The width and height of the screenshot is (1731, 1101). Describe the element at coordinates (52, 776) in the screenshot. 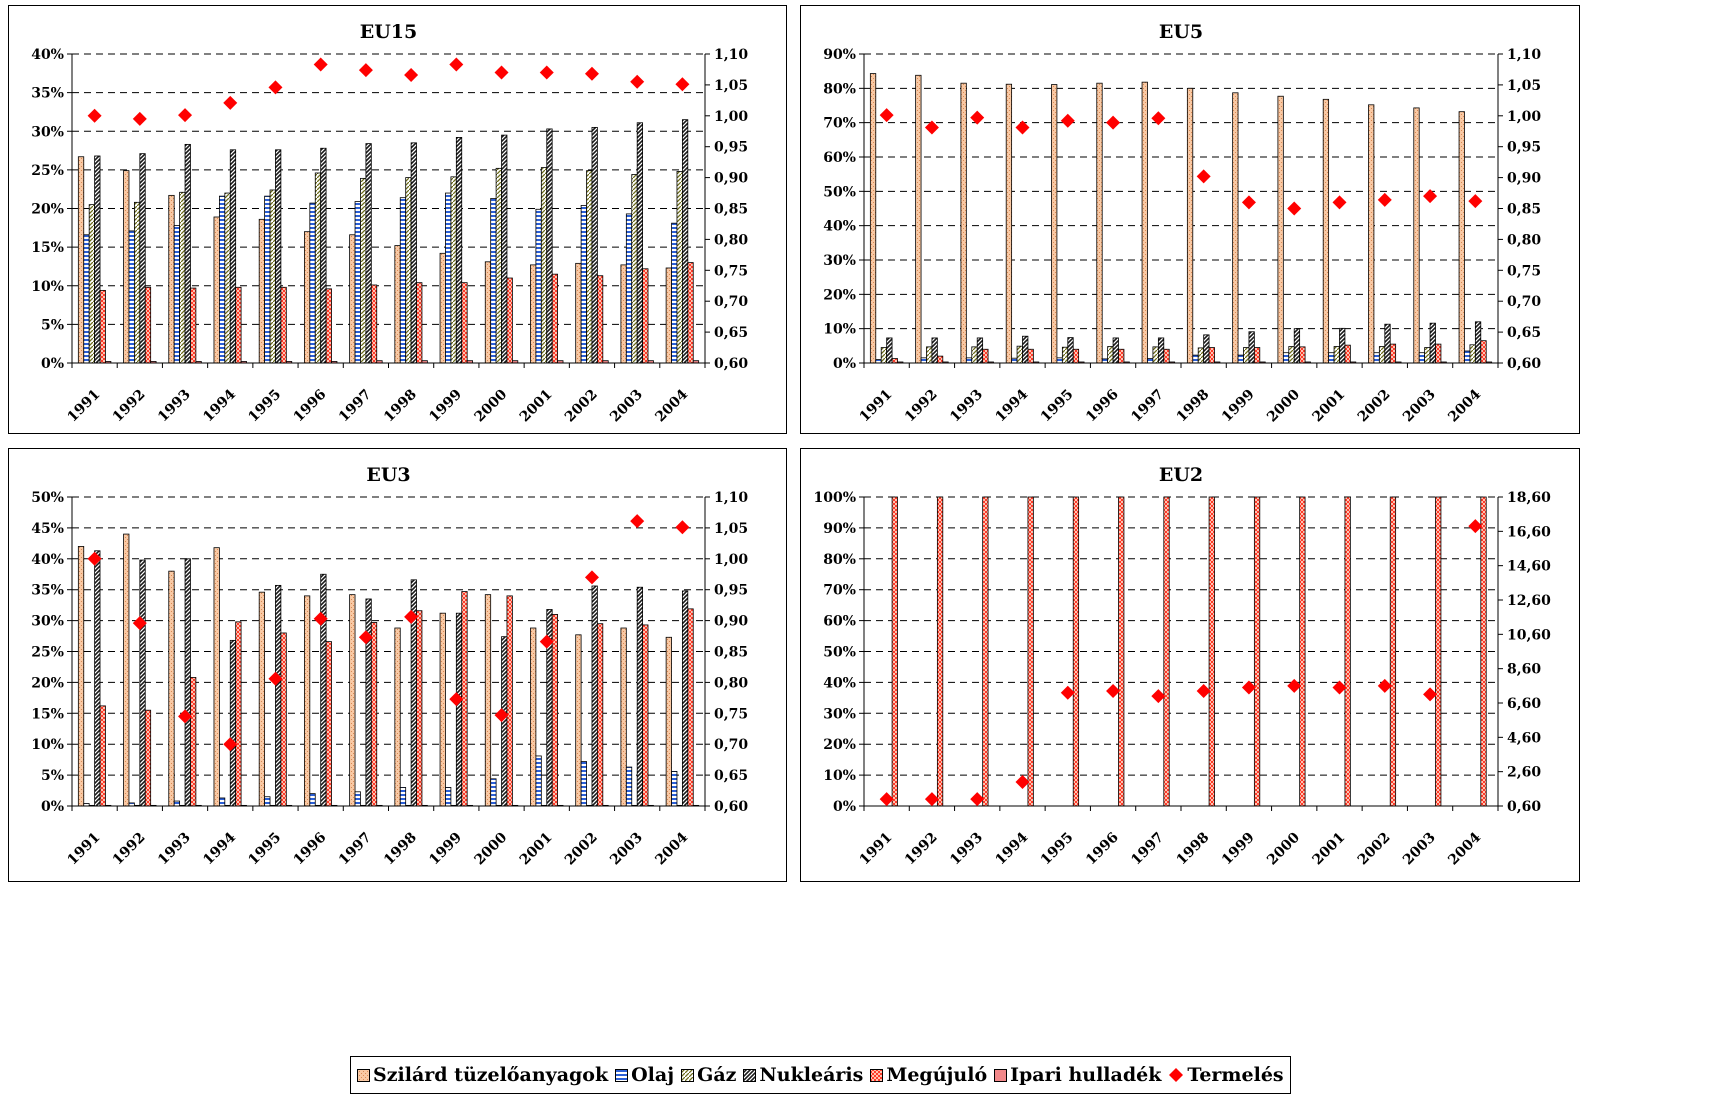

I see `y-tick-label: 5%` at that location.